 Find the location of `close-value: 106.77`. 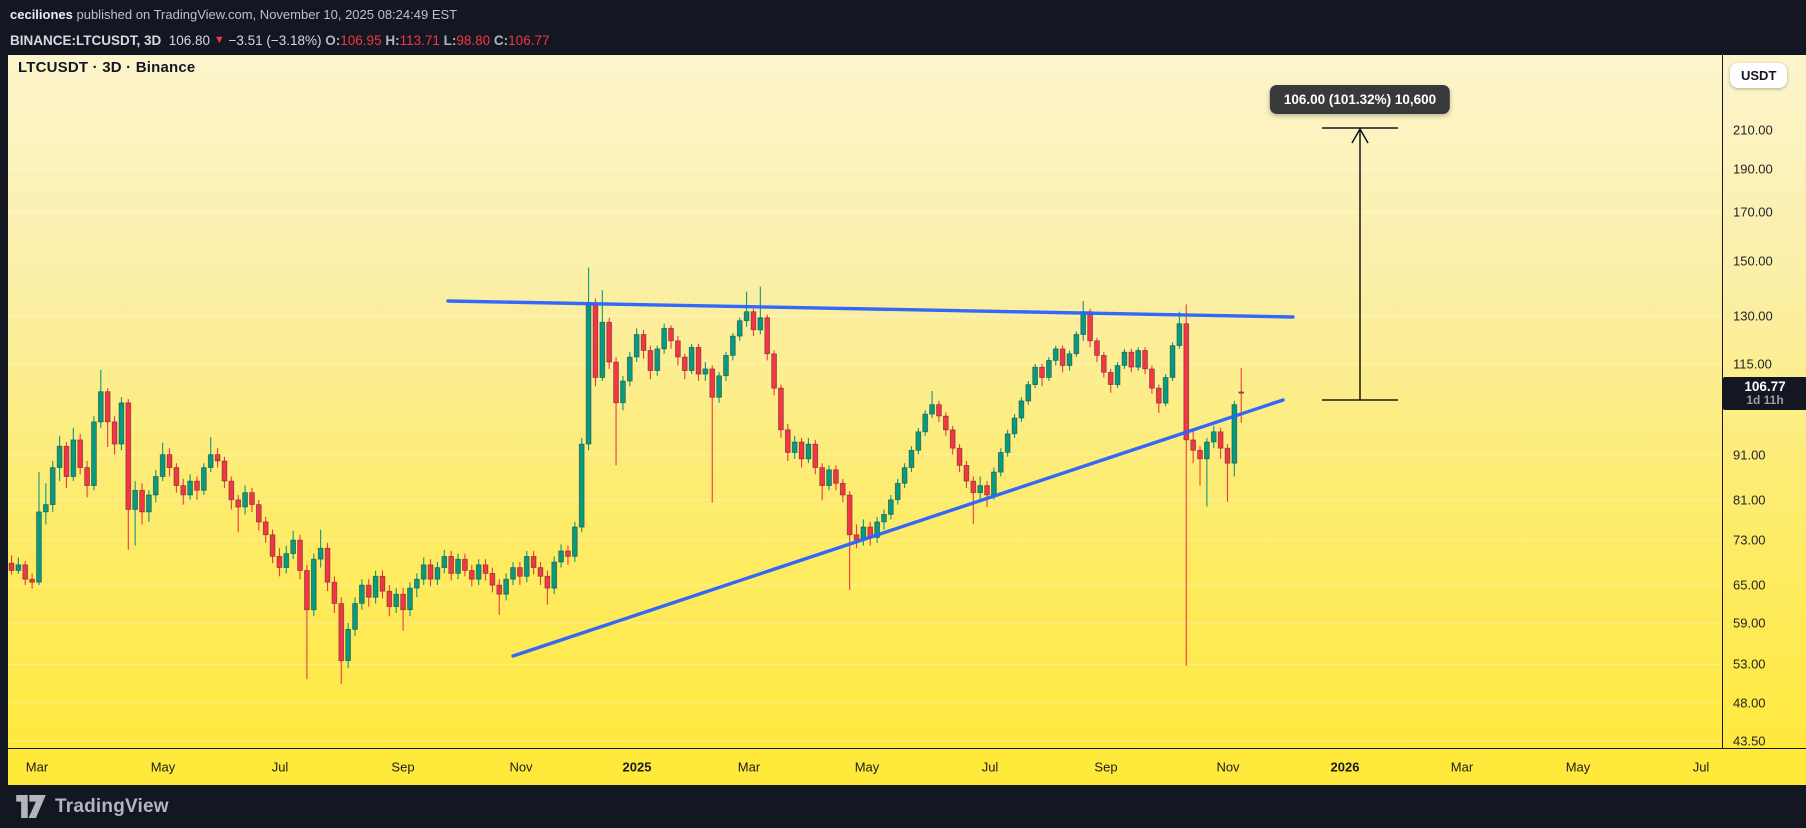

close-value: 106.77 is located at coordinates (529, 40).